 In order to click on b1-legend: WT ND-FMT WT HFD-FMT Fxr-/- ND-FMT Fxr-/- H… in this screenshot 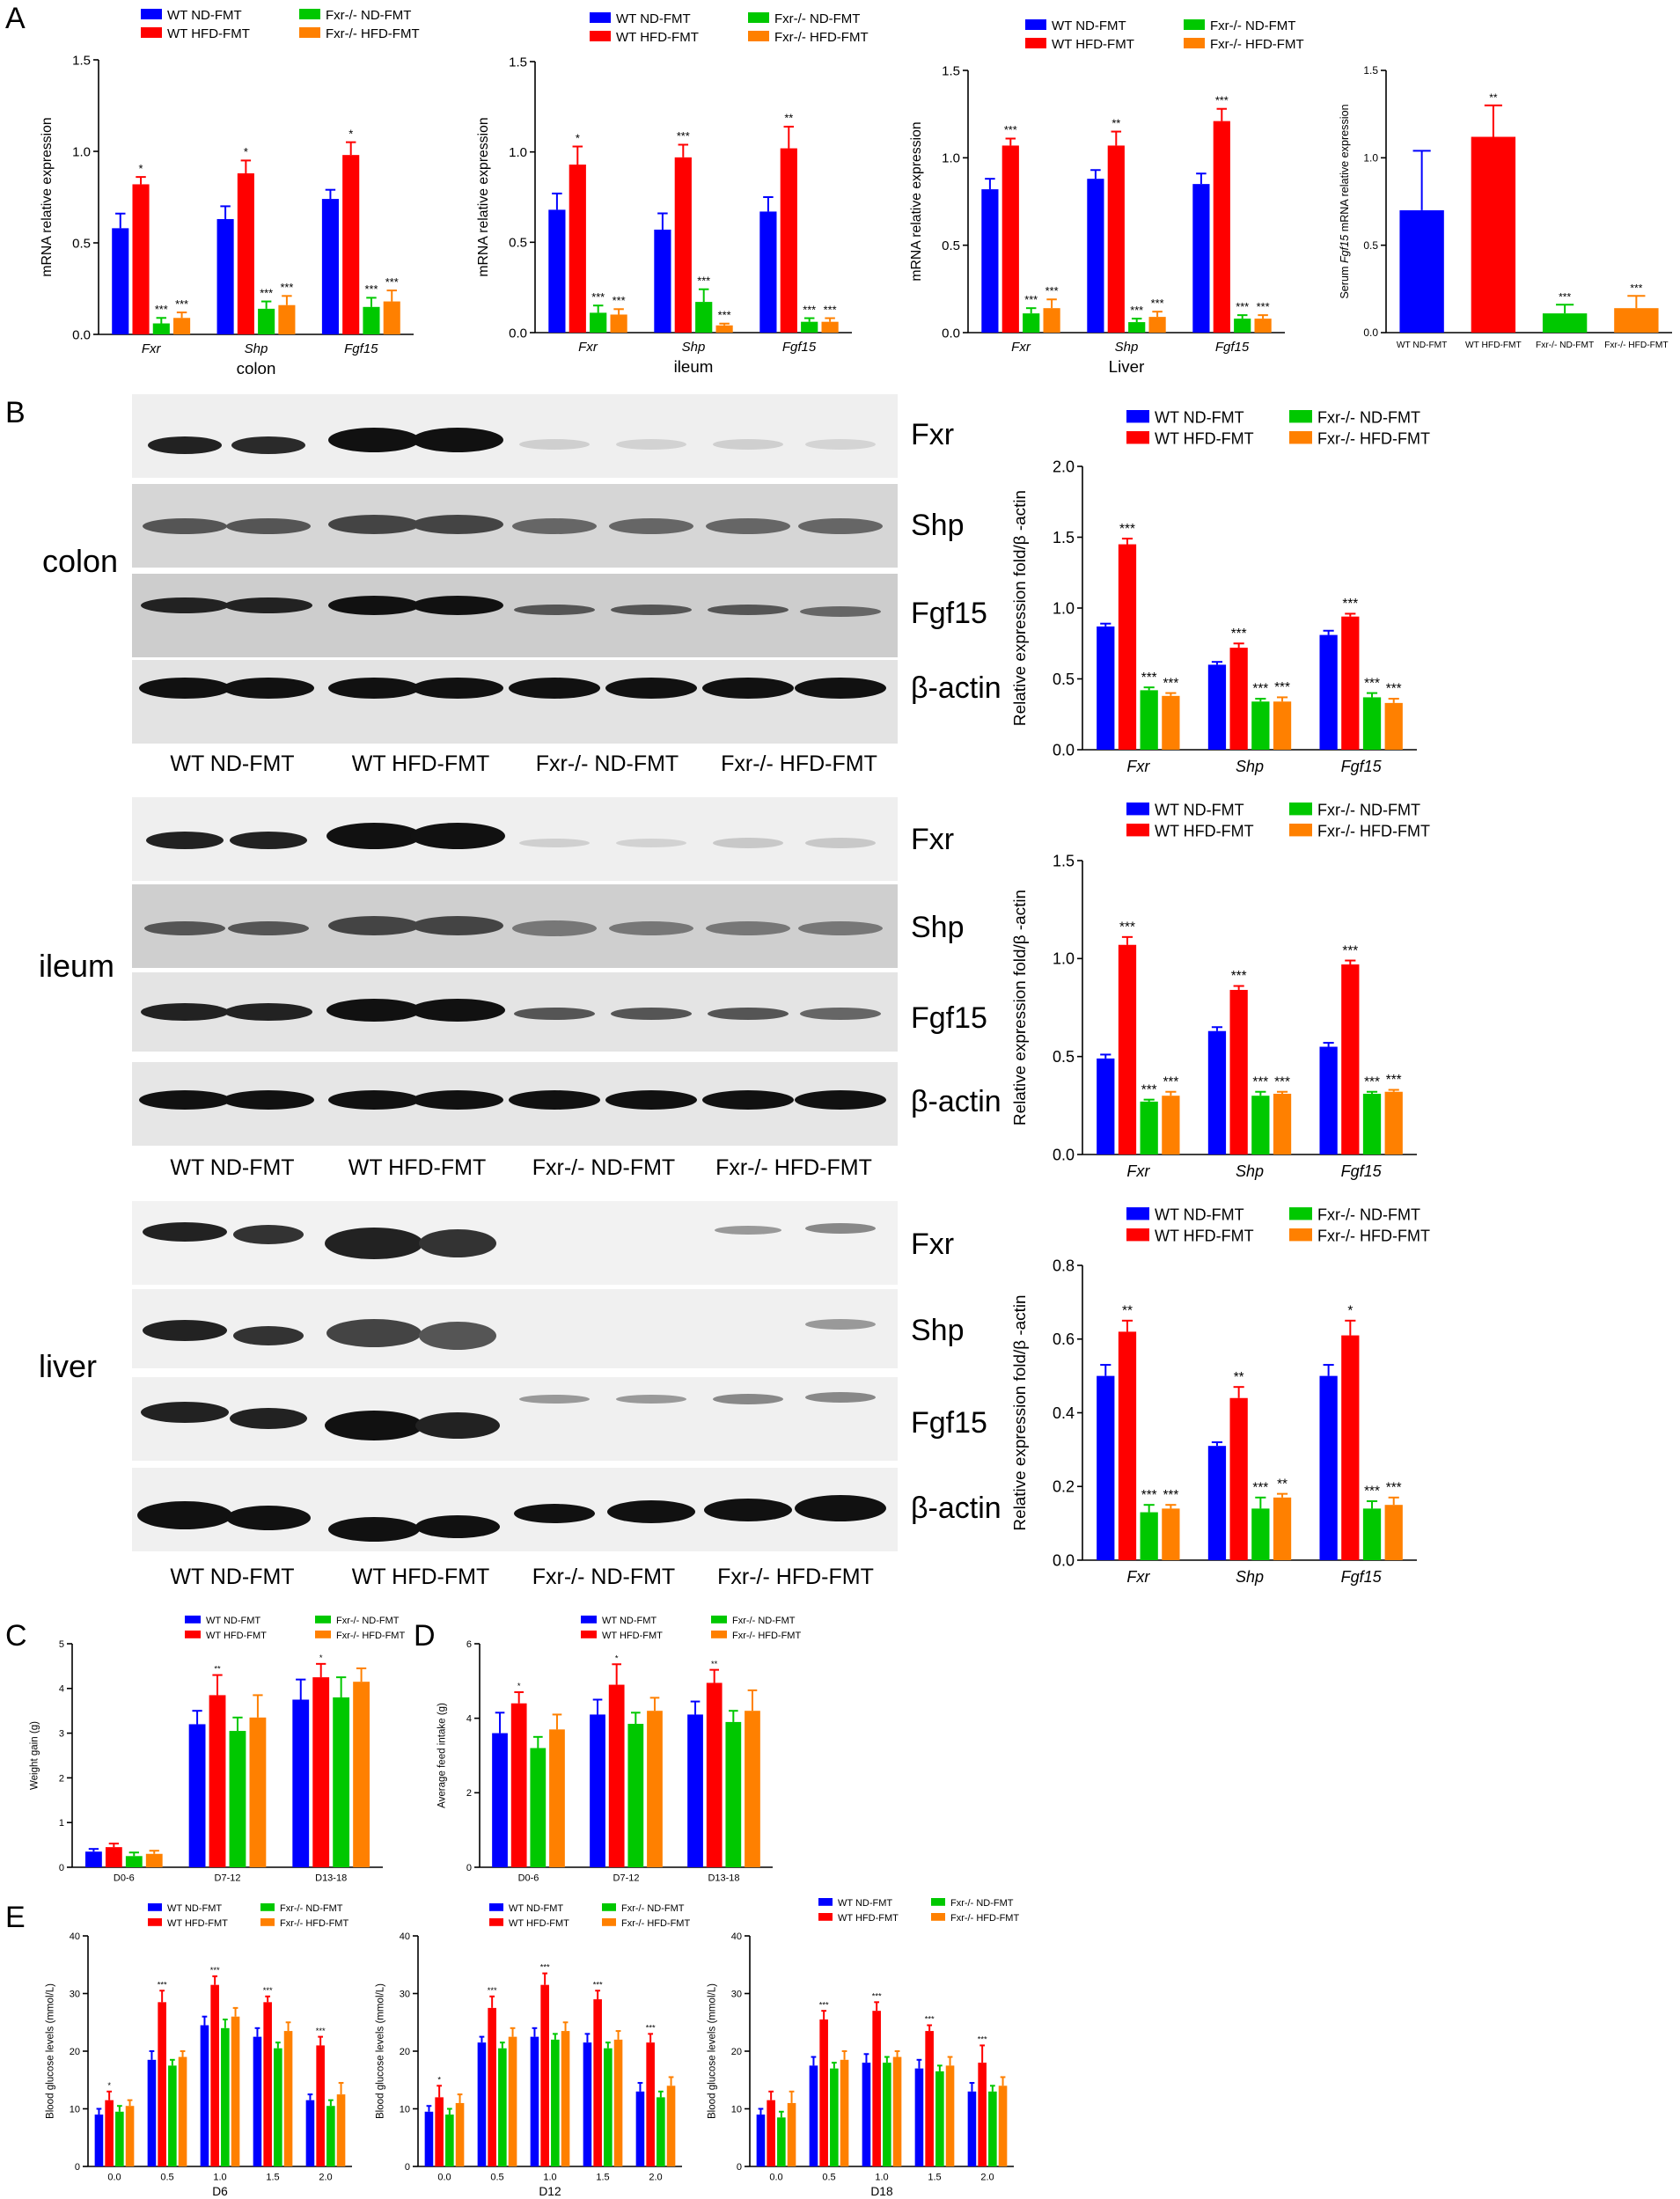, I will do `click(1278, 427)`.